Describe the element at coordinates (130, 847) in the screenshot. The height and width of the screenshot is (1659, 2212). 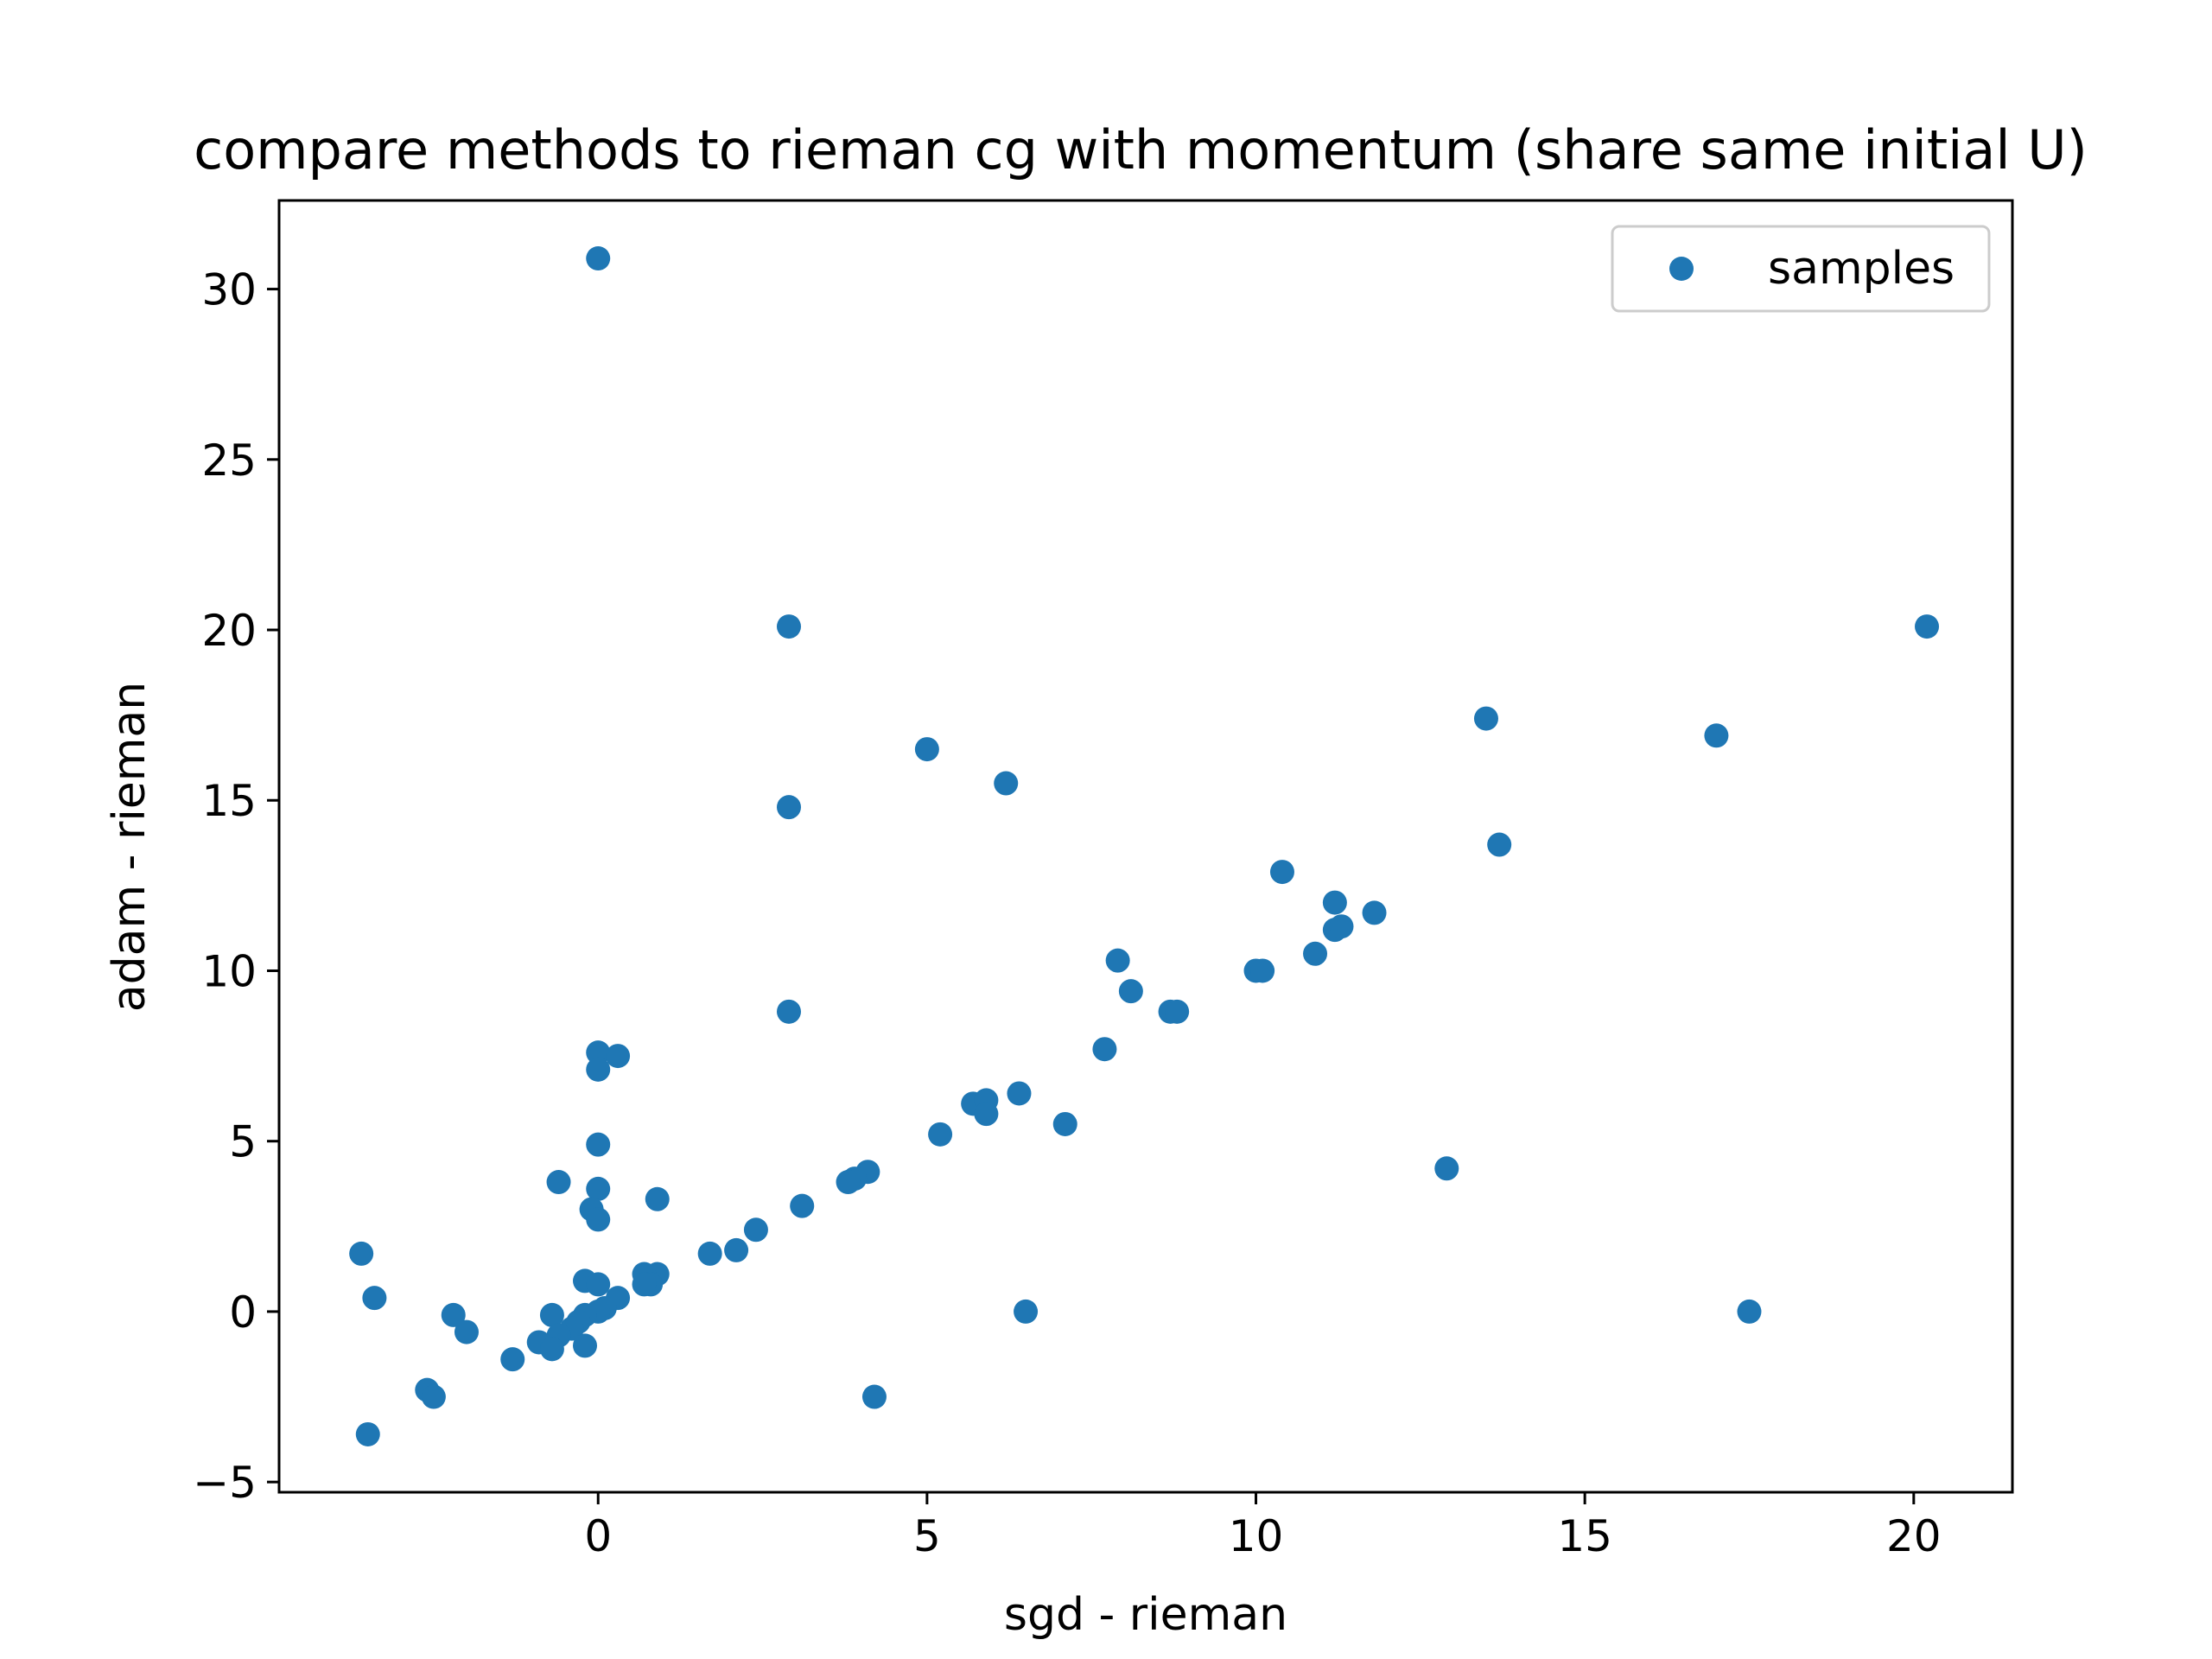
I see `y-axis-label: adam - rieman` at that location.